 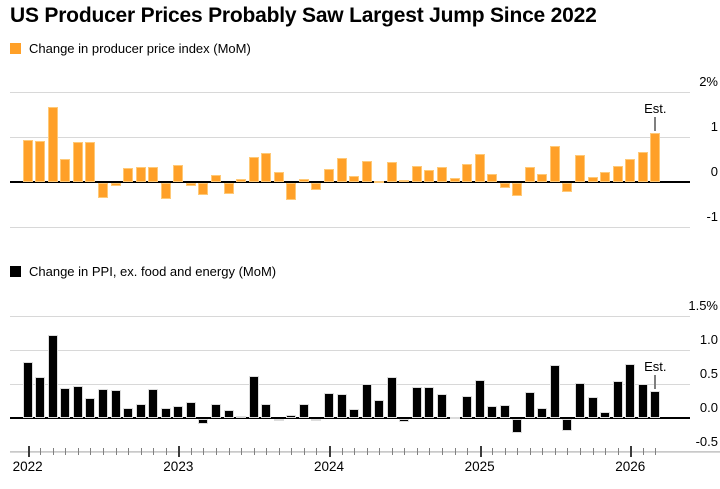 What do you see at coordinates (706, 441) in the screenshot?
I see `y-tick-label: -0.5` at bounding box center [706, 441].